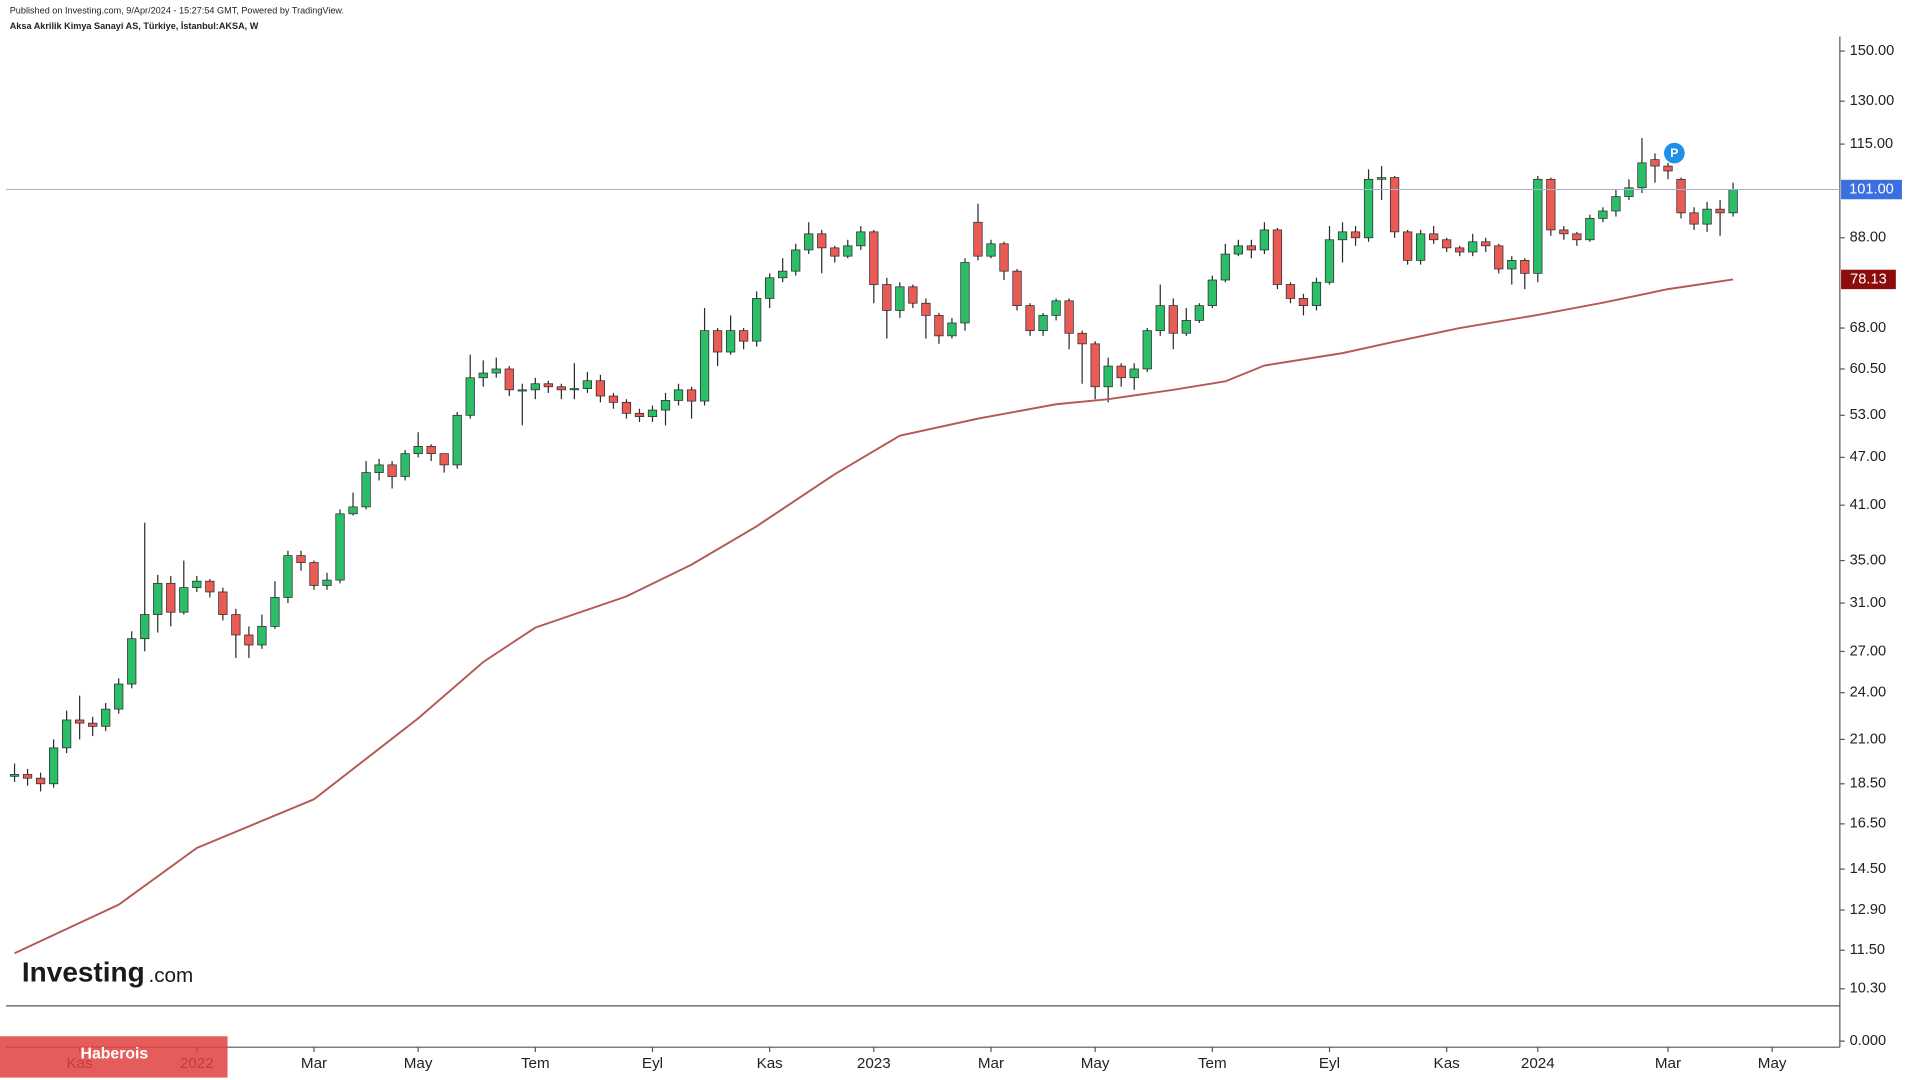  What do you see at coordinates (170, 975) in the screenshot?
I see `logo-suffix: .com` at bounding box center [170, 975].